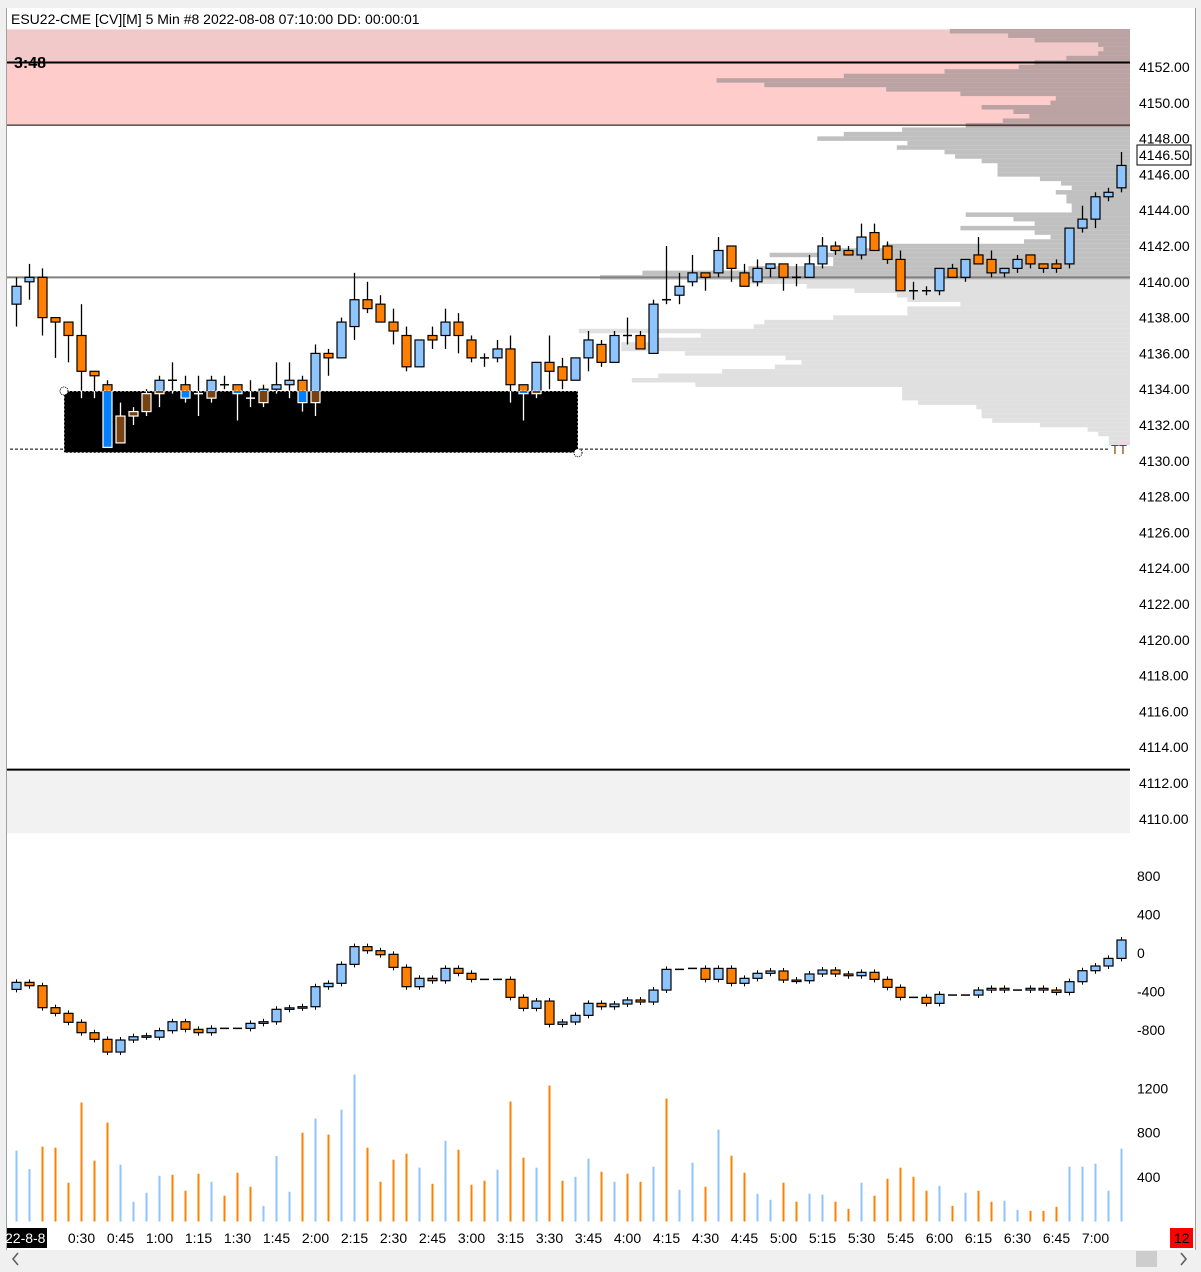 This screenshot has width=1201, height=1272. I want to click on time-tick-label: 6:30, so click(1017, 1238).